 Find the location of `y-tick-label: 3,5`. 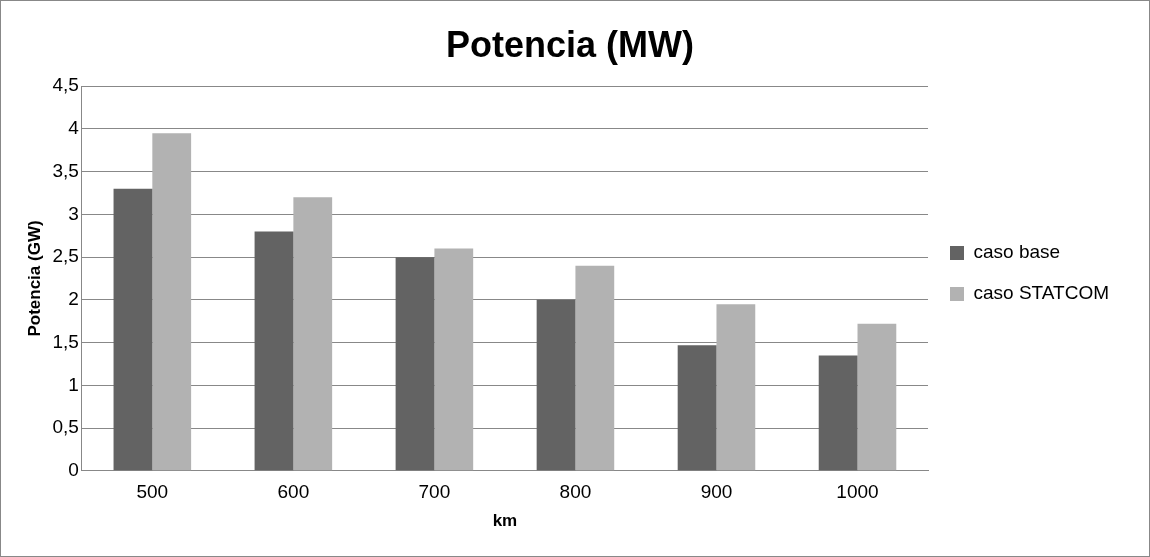

y-tick-label: 3,5 is located at coordinates (65, 170).